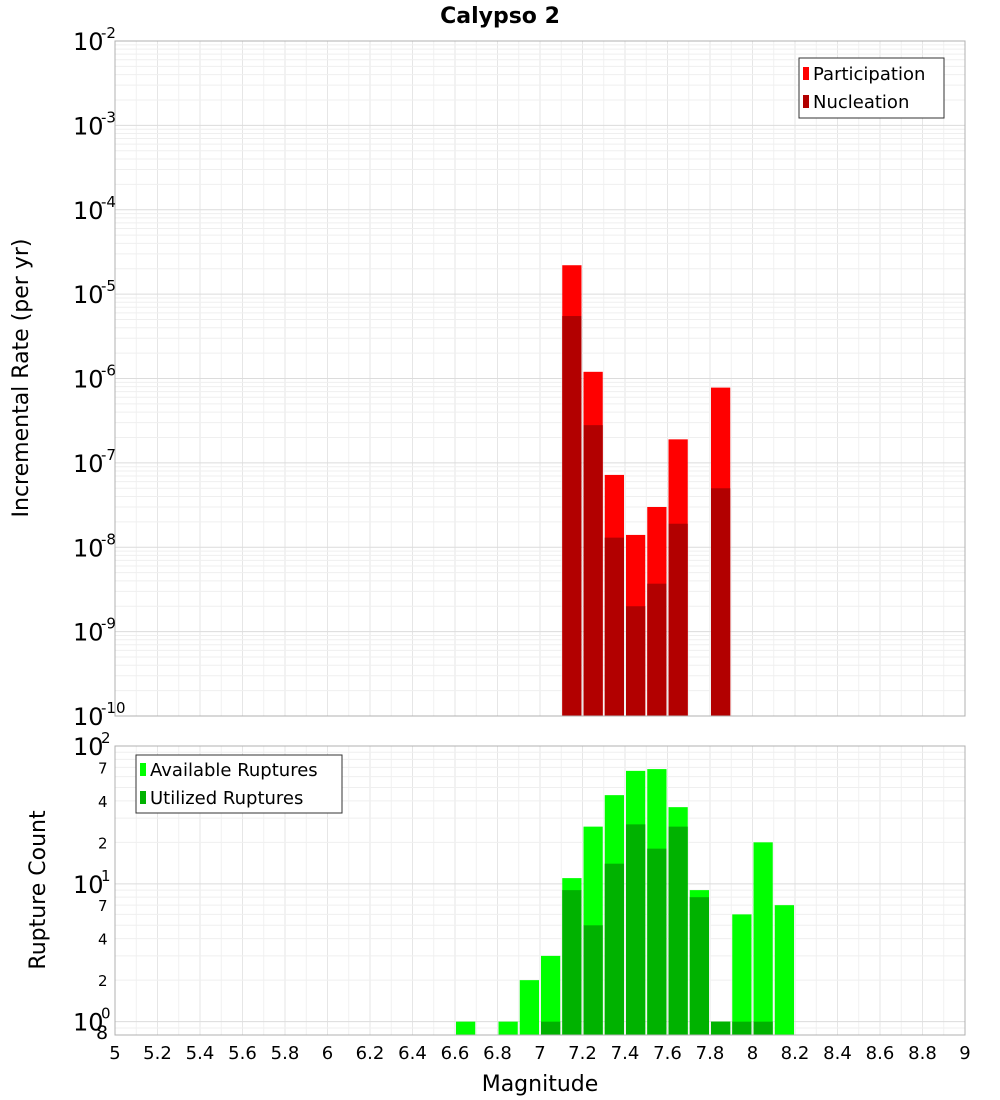  What do you see at coordinates (806, 73) in the screenshot?
I see `legend-swatch-participation` at bounding box center [806, 73].